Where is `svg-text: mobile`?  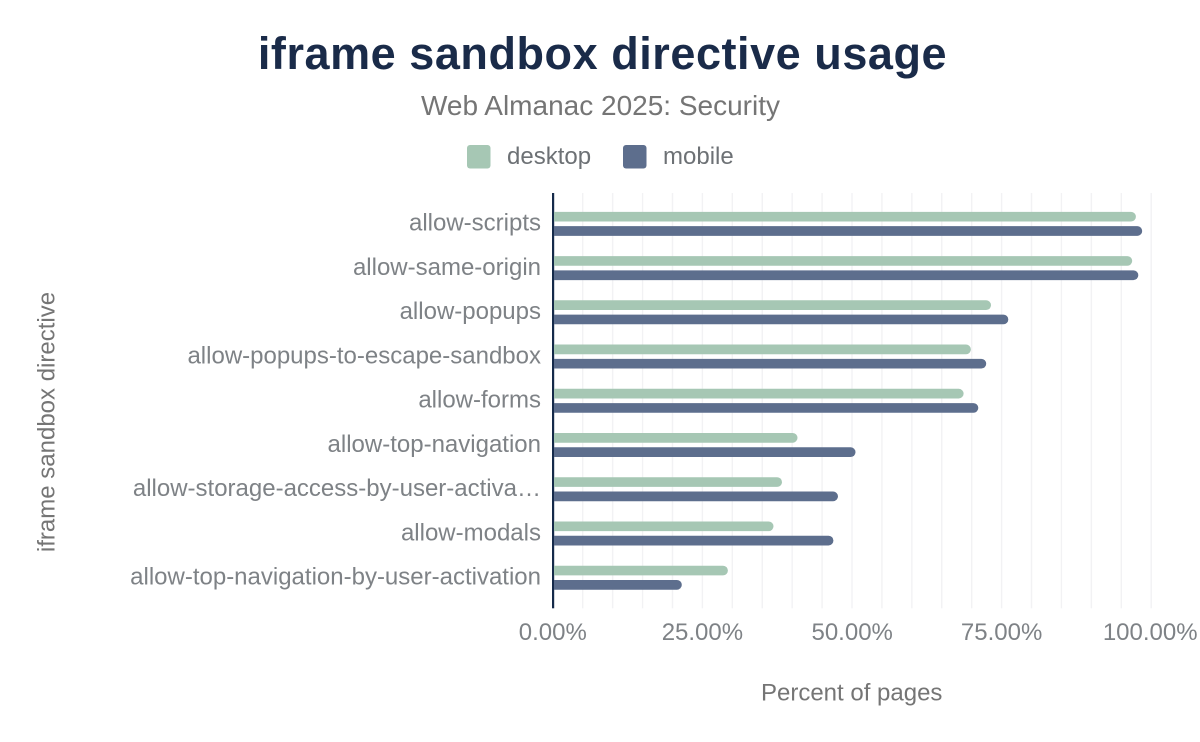
svg-text: mobile is located at coordinates (698, 156).